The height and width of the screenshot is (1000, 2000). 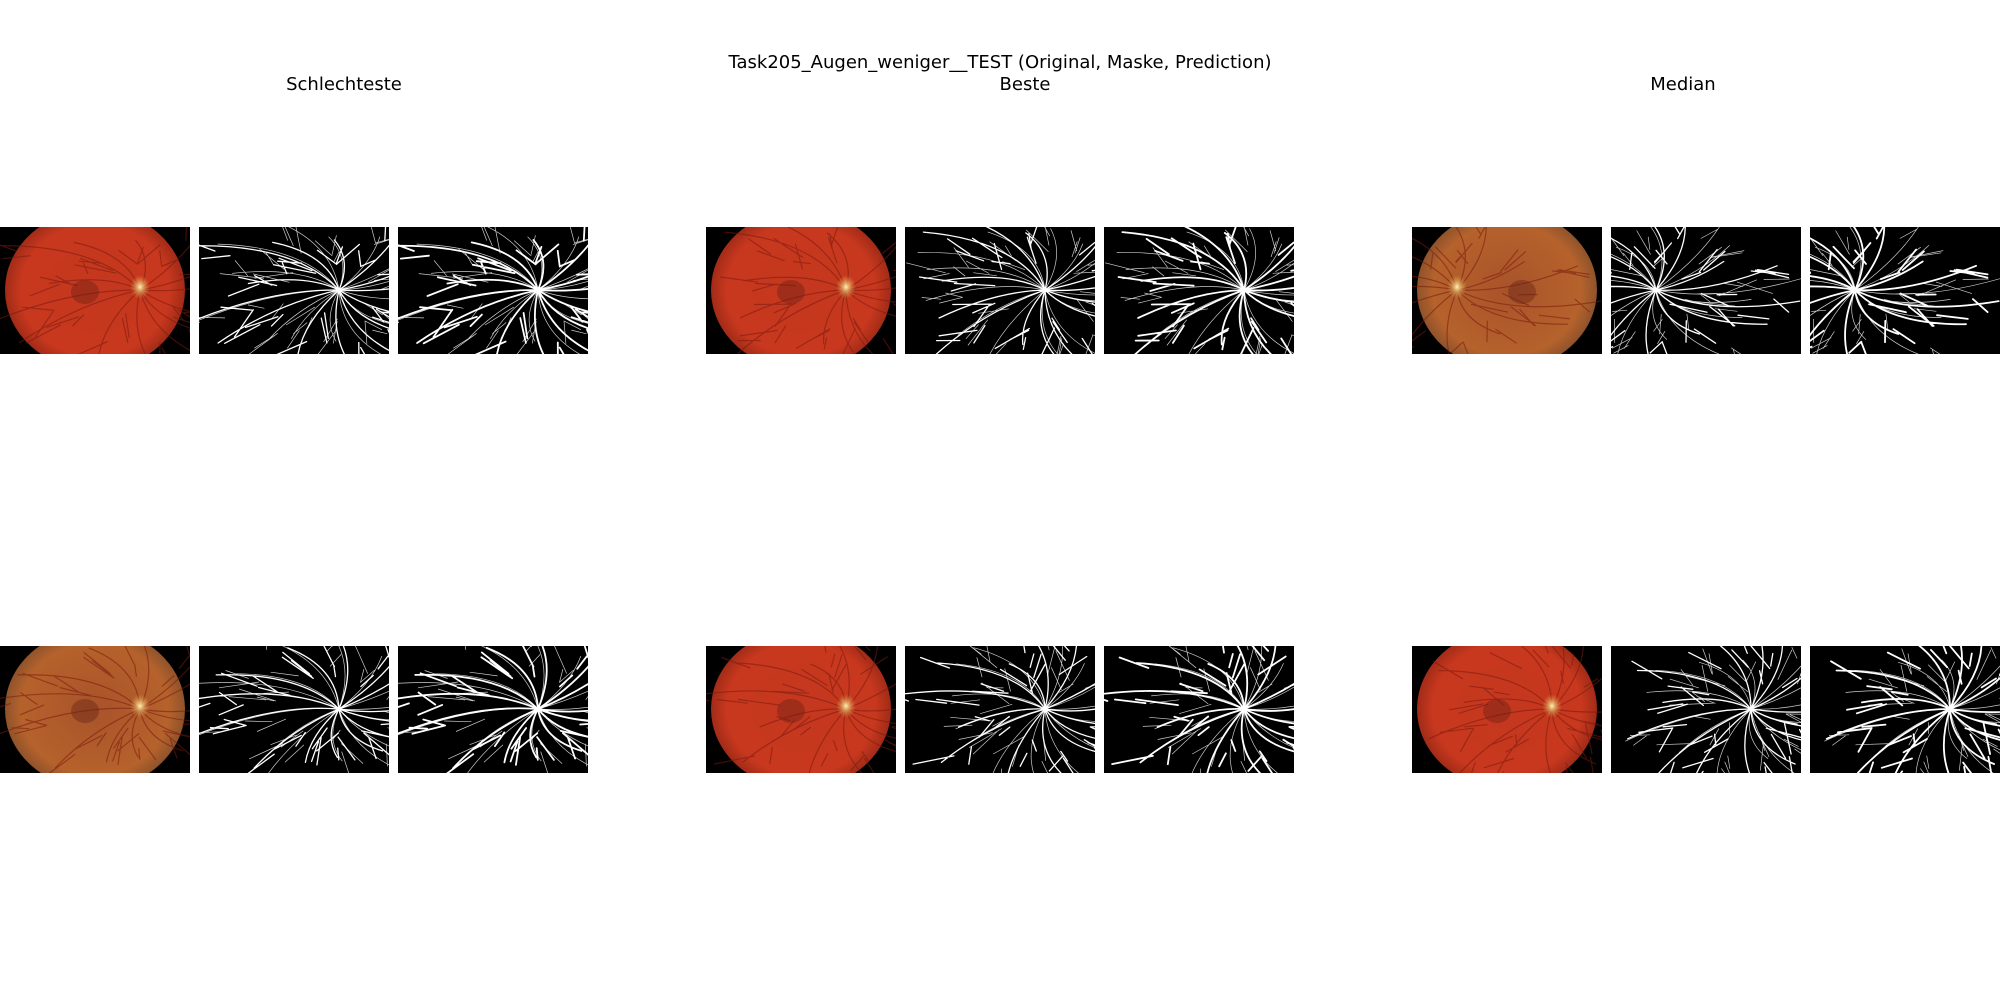 I want to click on best-row2-original-image, so click(x=801, y=709).